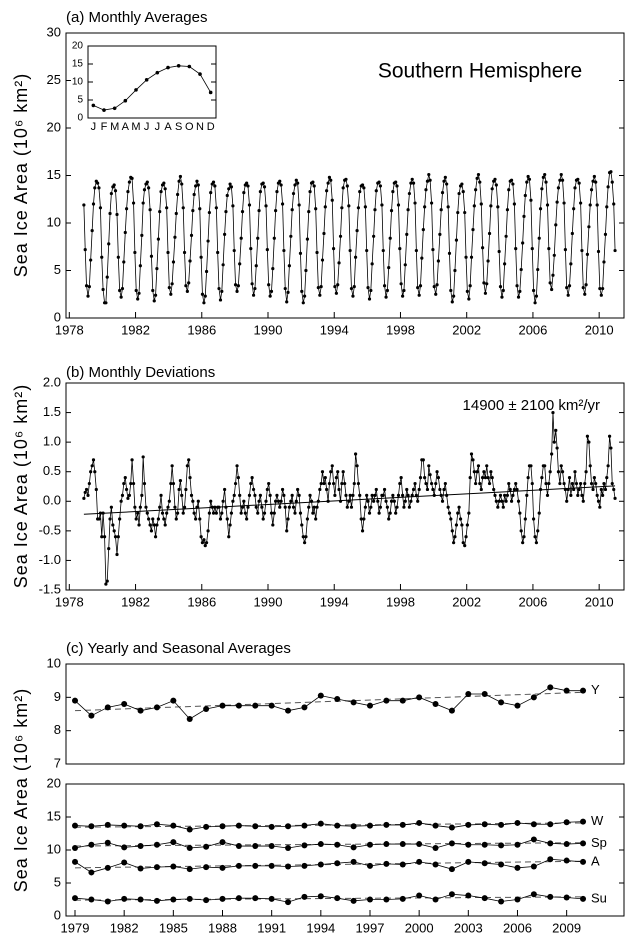 The width and height of the screenshot is (628, 937). I want to click on x-tick-label: 2002, so click(466, 329).